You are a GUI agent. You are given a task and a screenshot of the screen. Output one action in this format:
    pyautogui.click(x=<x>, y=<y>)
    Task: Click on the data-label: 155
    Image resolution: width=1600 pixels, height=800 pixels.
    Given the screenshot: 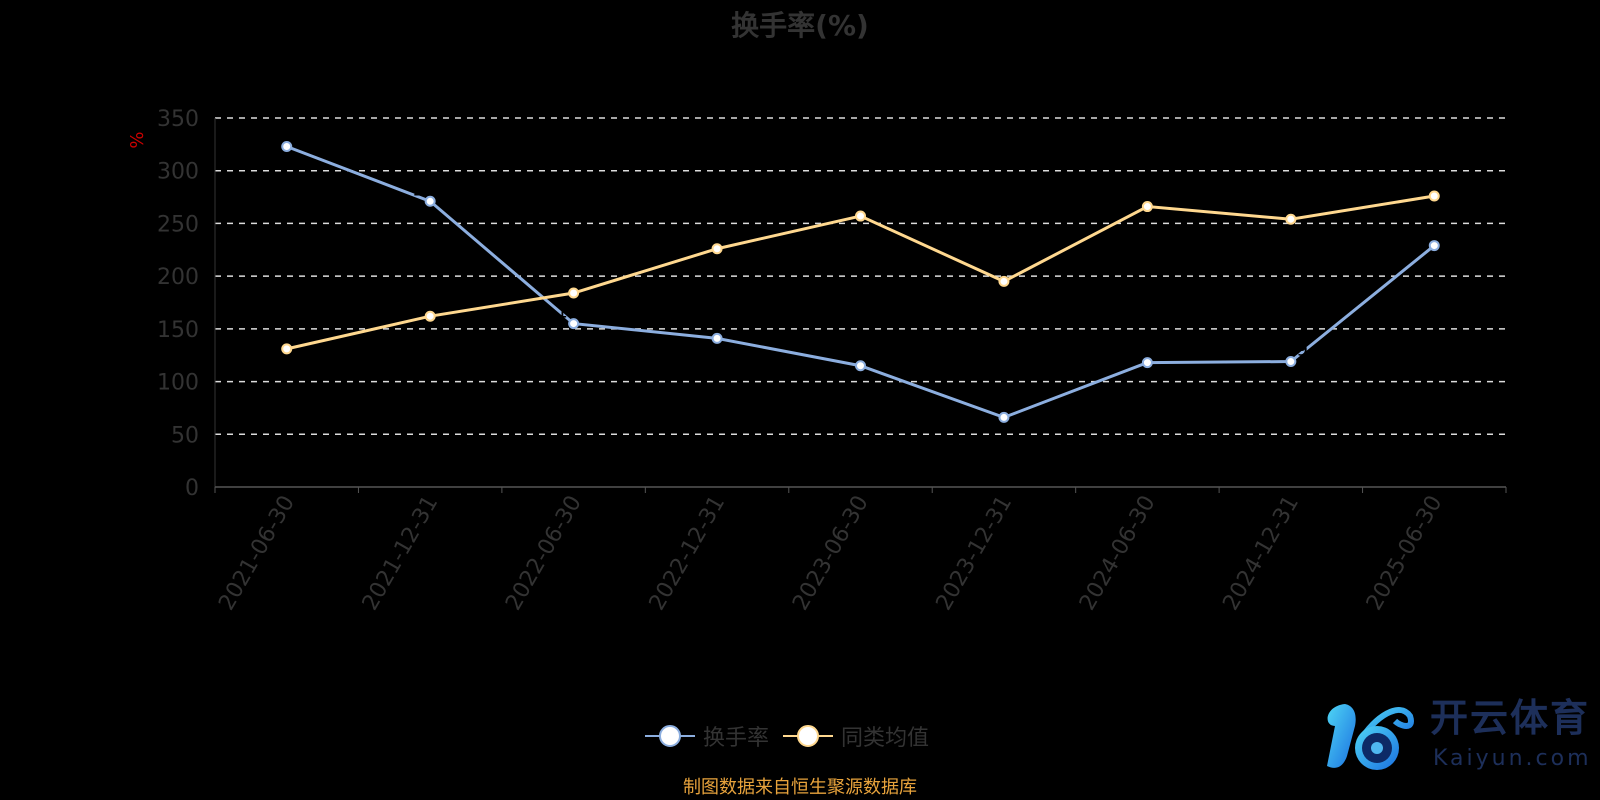 What is the action you would take?
    pyautogui.click(x=573, y=312)
    